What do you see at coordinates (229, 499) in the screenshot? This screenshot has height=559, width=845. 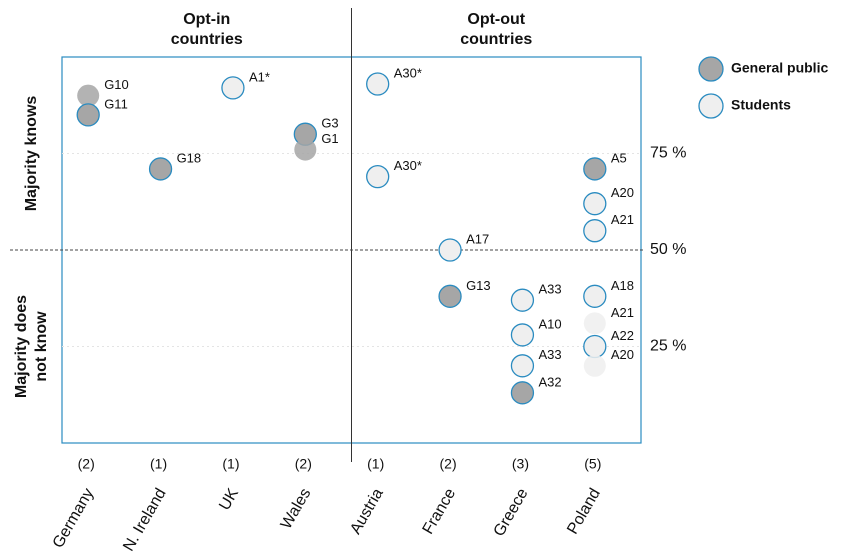 I see `x-tick-label: UK` at bounding box center [229, 499].